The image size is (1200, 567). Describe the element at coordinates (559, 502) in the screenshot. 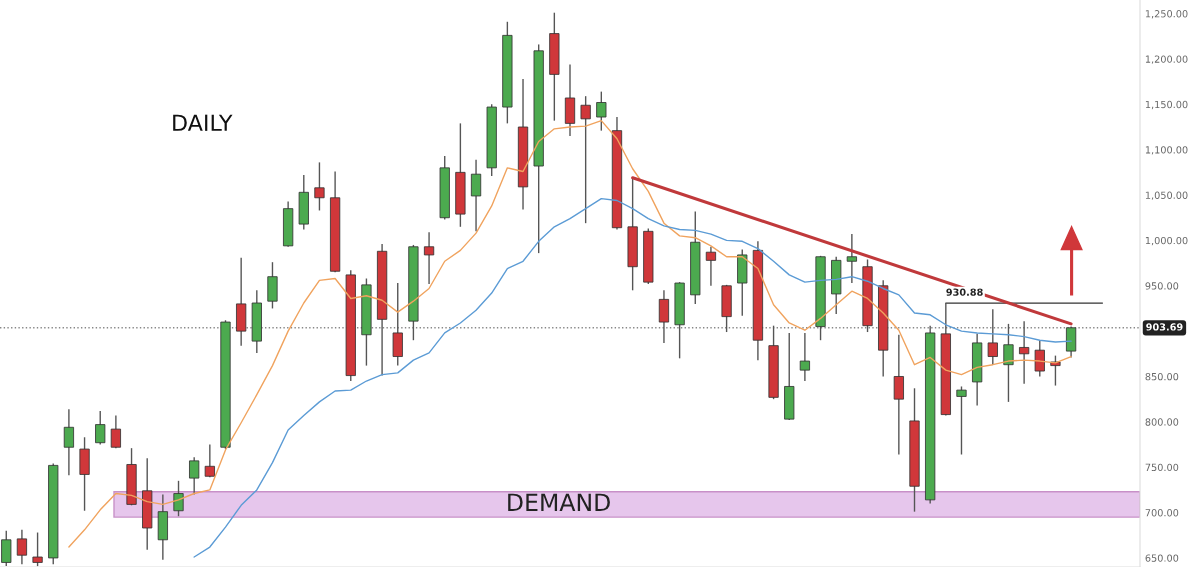

I see `band-label: DEMAND` at that location.